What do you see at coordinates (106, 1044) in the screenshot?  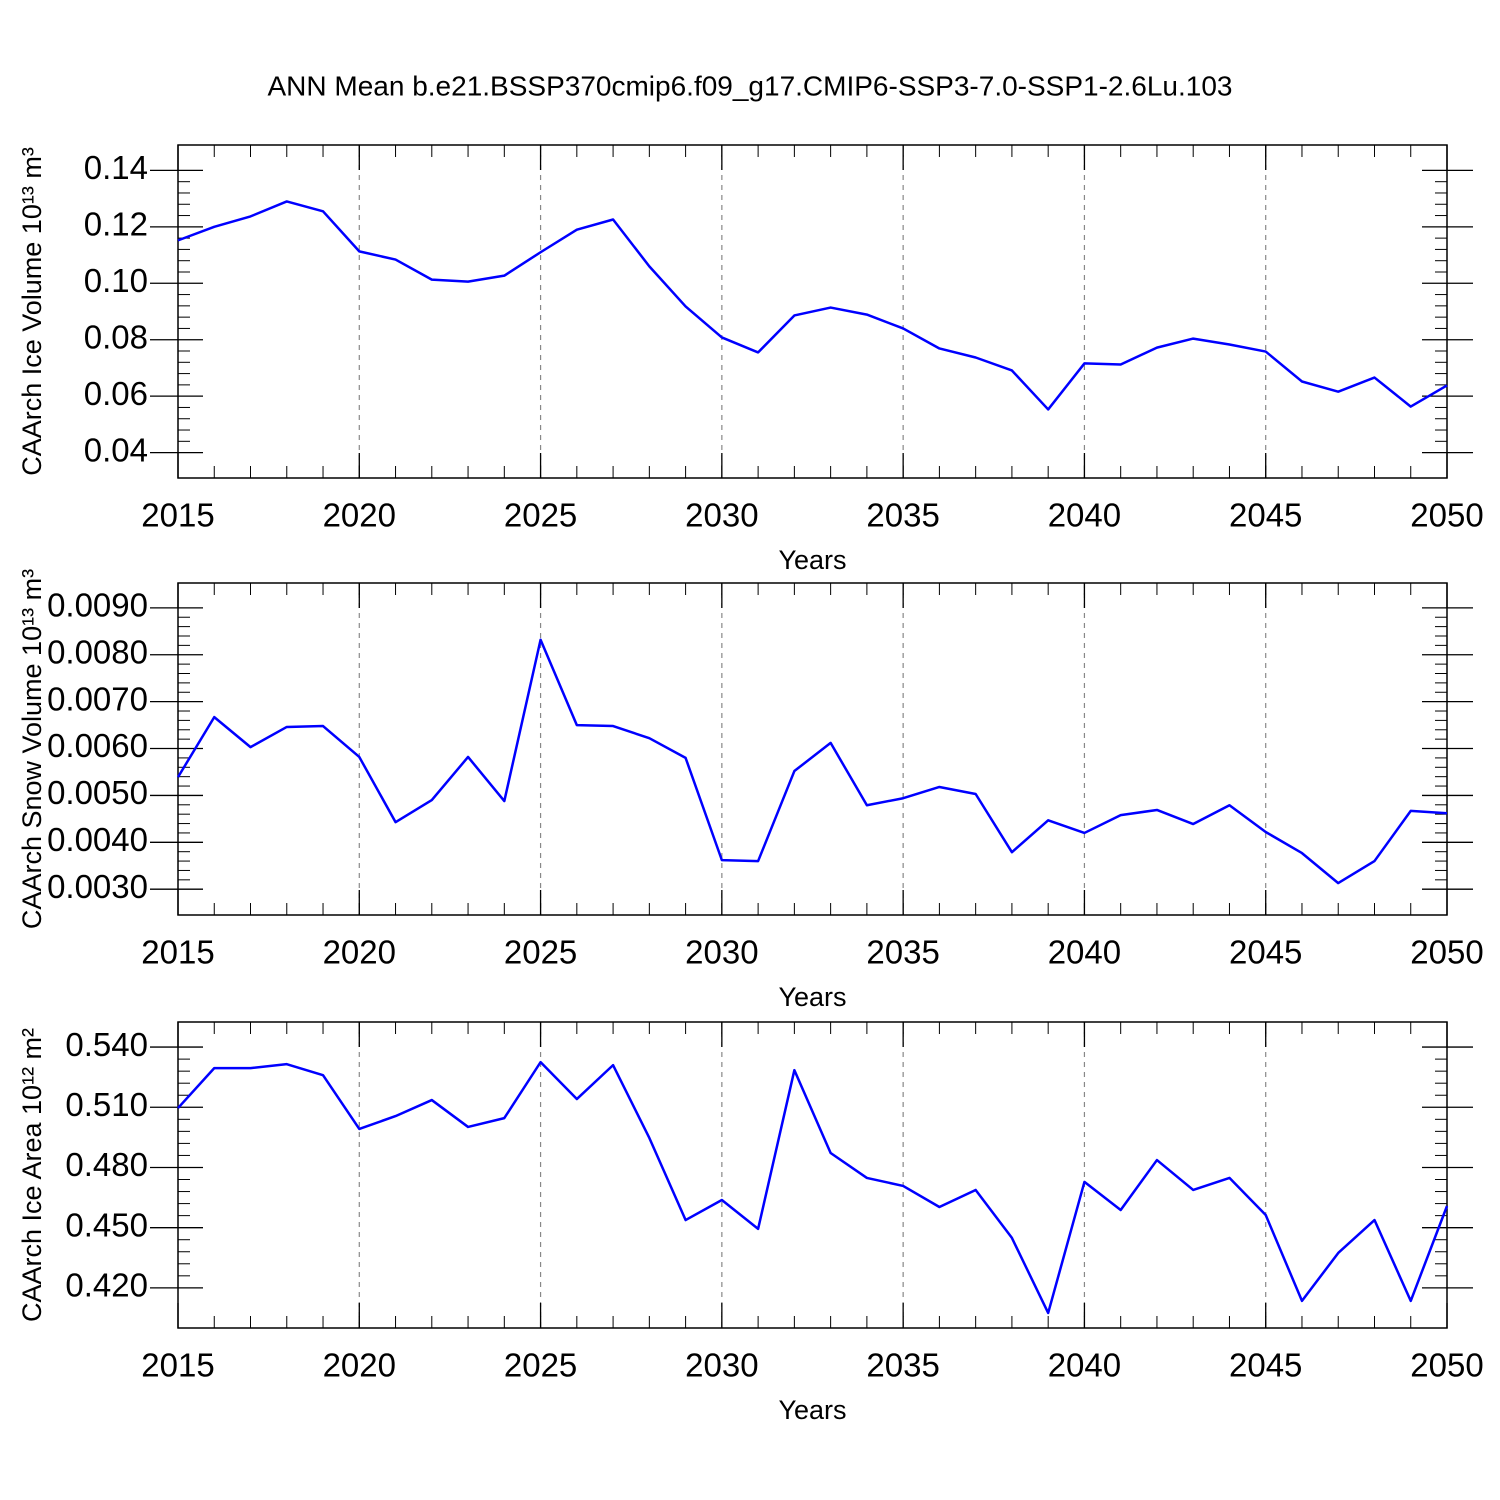 I see `y-tick-label: 0.540` at bounding box center [106, 1044].